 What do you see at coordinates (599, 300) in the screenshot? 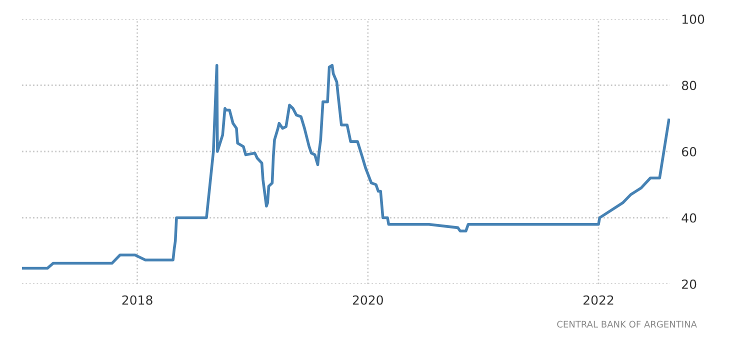
I see `x-tick-label: 2022` at bounding box center [599, 300].